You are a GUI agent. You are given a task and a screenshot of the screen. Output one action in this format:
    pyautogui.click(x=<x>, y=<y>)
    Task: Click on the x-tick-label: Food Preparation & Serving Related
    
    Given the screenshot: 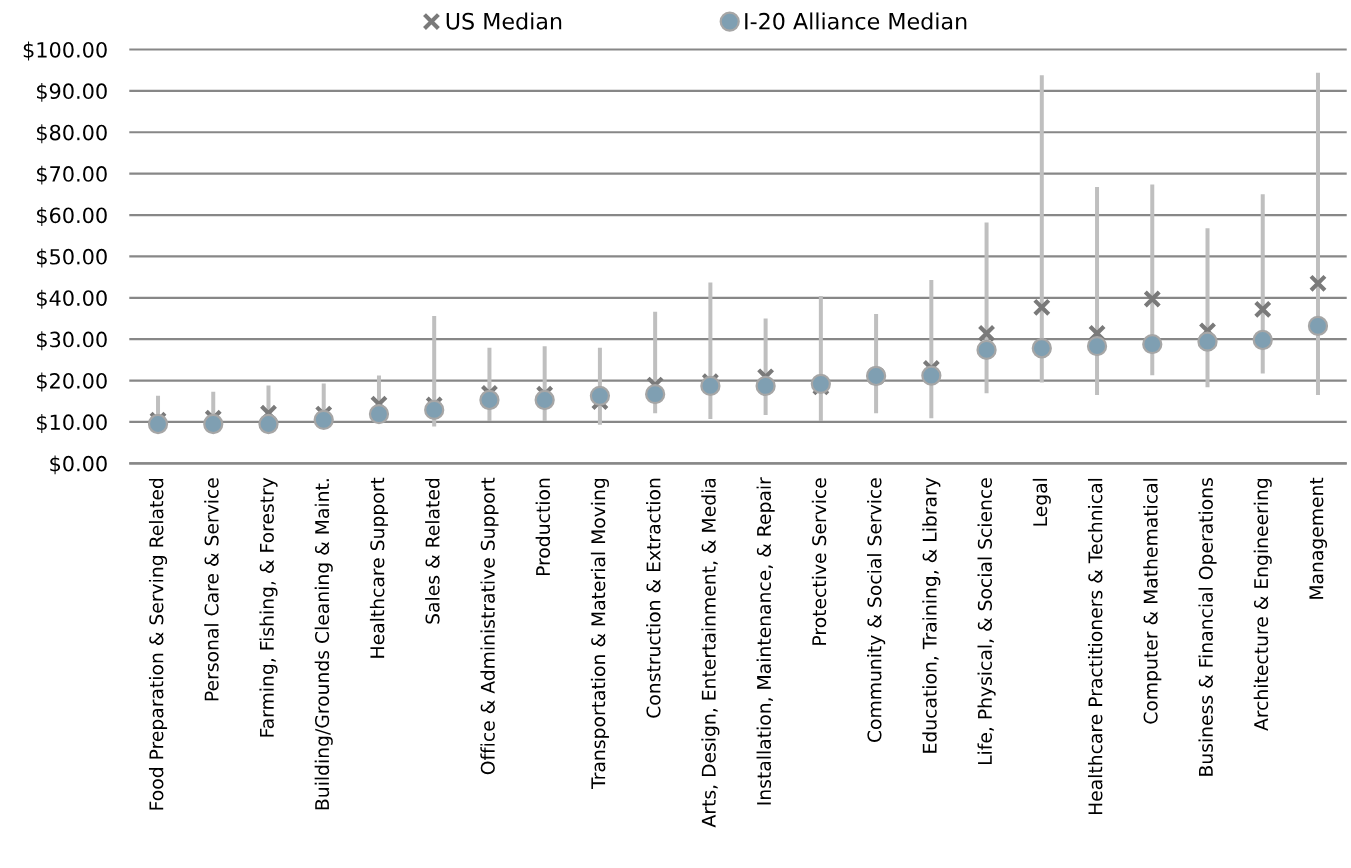 What is the action you would take?
    pyautogui.click(x=158, y=644)
    